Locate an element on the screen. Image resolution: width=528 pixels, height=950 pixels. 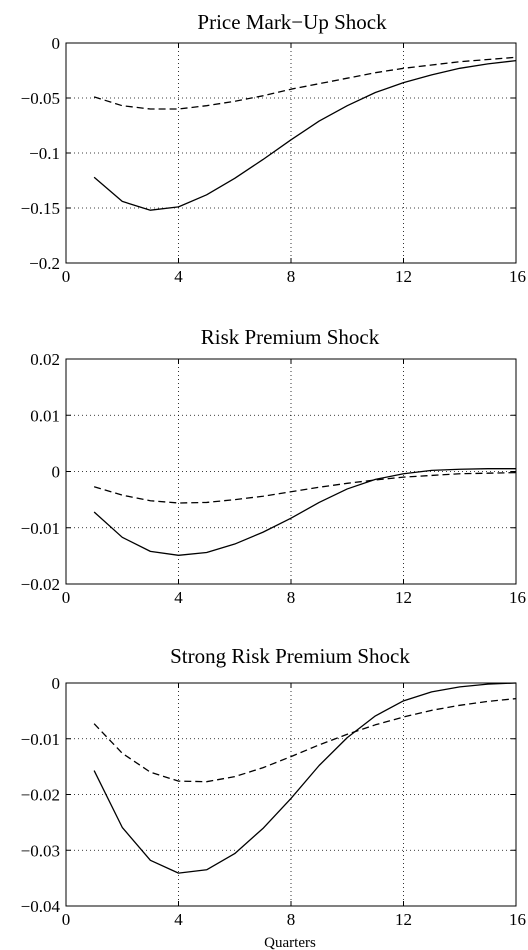
y-tick-label: −0.04 is located at coordinates (41, 906).